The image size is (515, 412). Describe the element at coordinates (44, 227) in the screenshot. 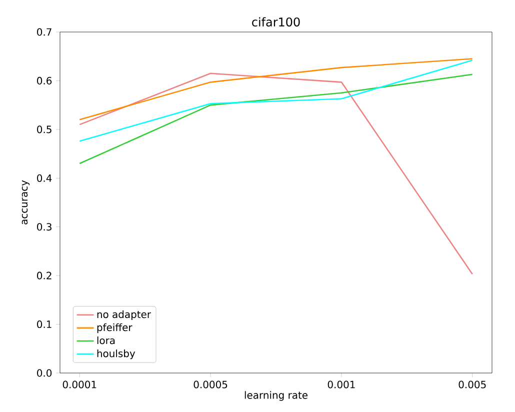

I see `y-tick-label: 0.3` at that location.